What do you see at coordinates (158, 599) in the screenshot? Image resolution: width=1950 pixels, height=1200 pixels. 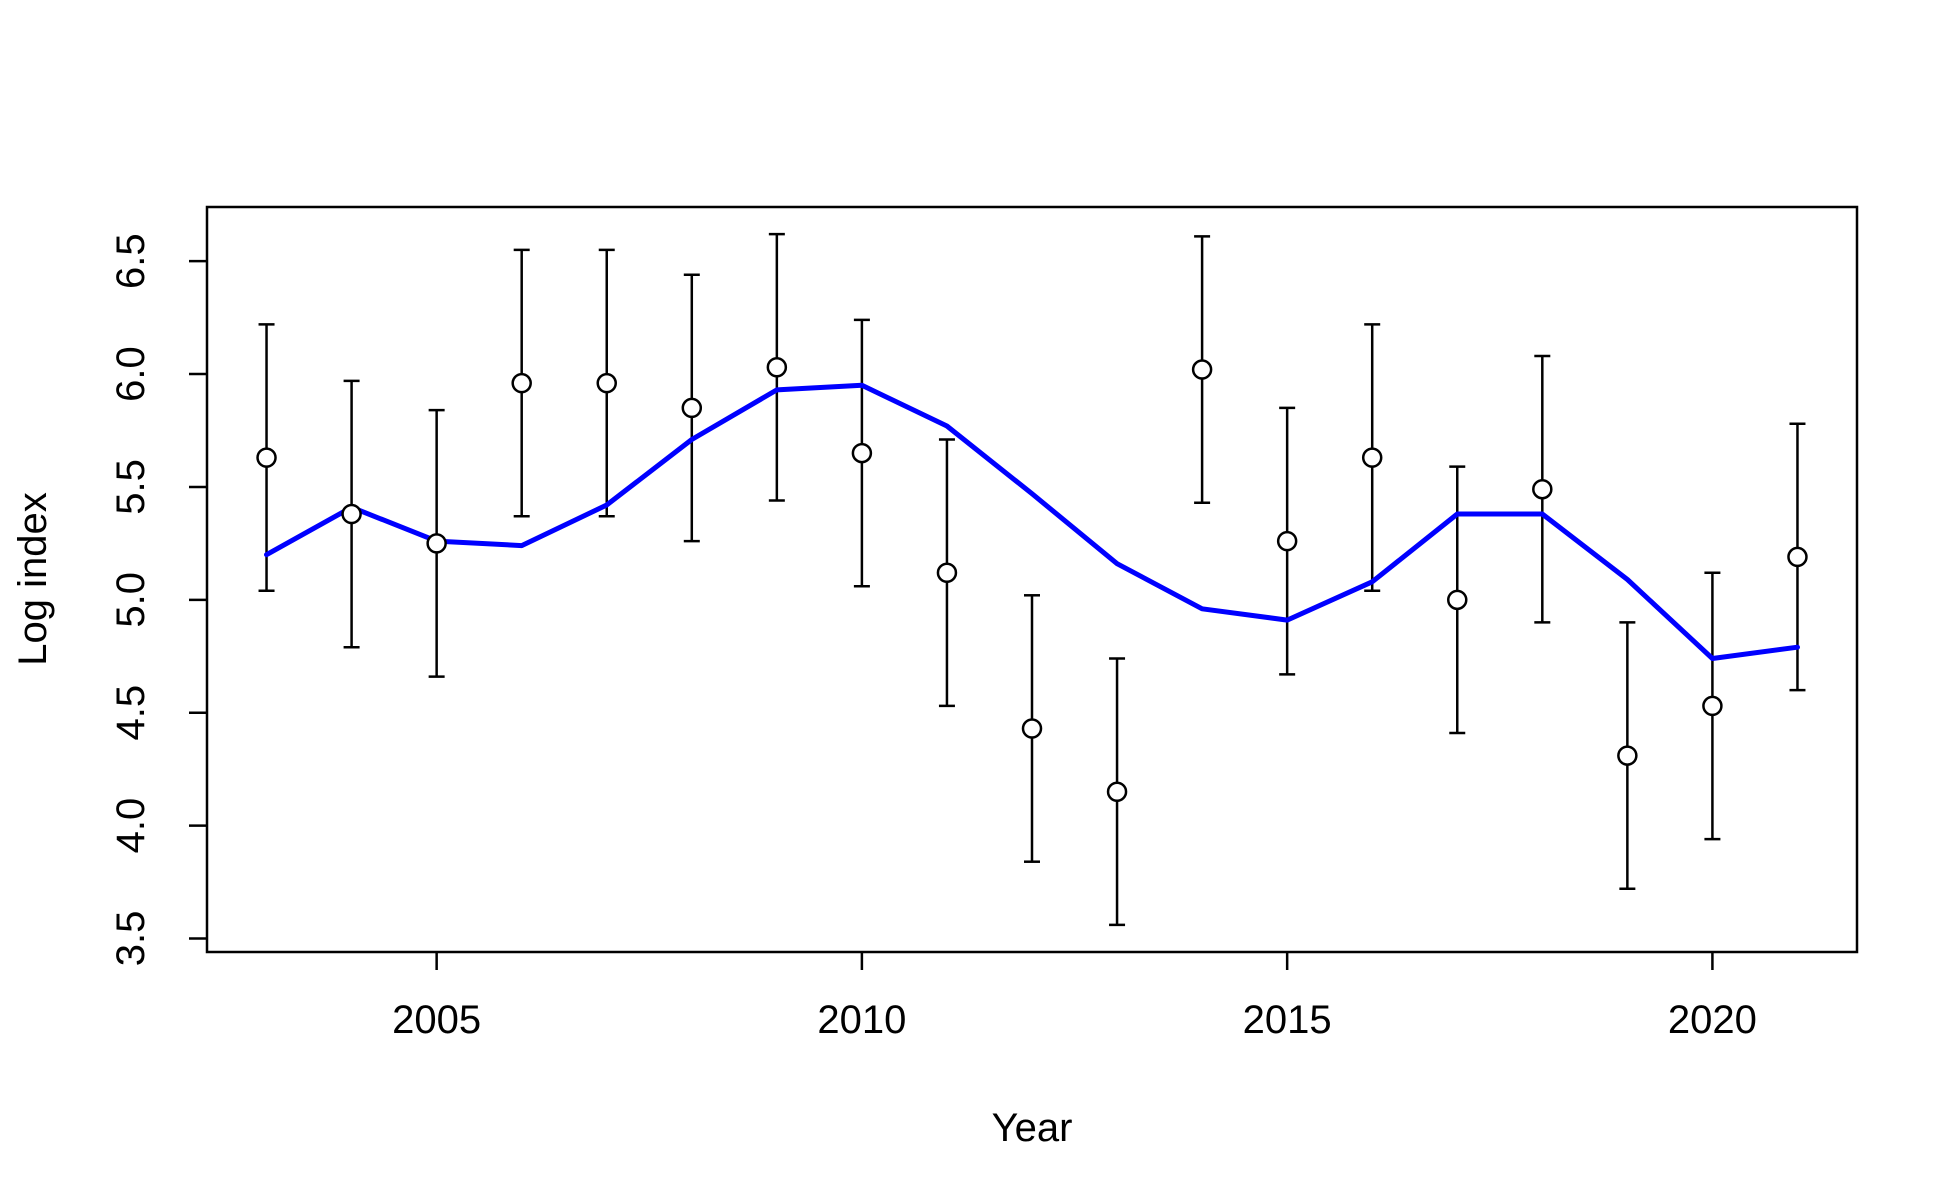 I see `y-axis: 3.5 4.0 4.5 5.0 5.5 6.0 6.5` at bounding box center [158, 599].